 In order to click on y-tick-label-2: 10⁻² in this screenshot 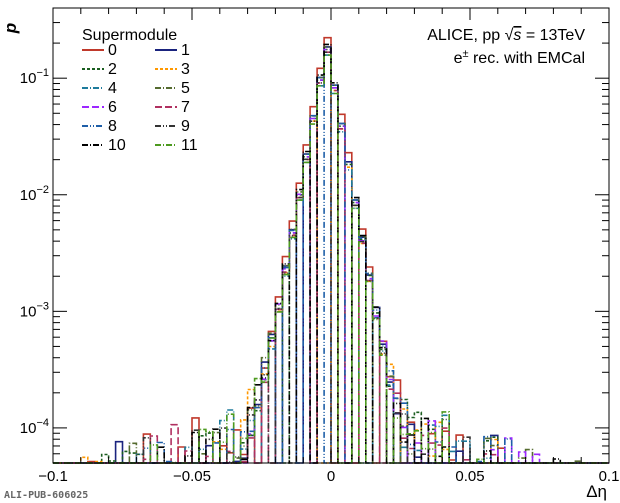, I will do `click(34, 194)`.